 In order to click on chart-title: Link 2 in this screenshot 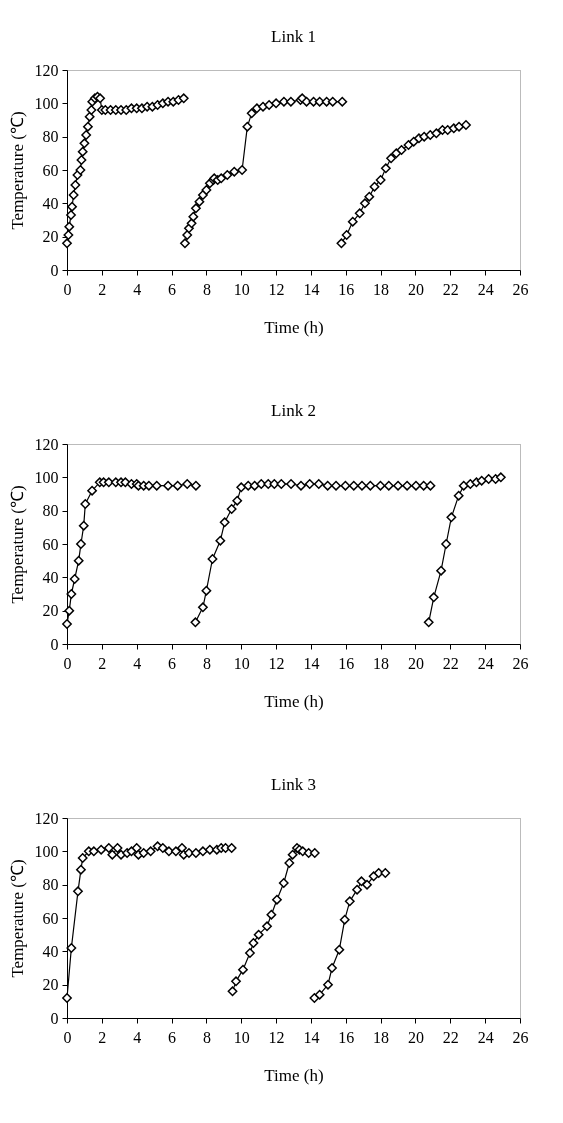, I will do `click(293, 410)`.